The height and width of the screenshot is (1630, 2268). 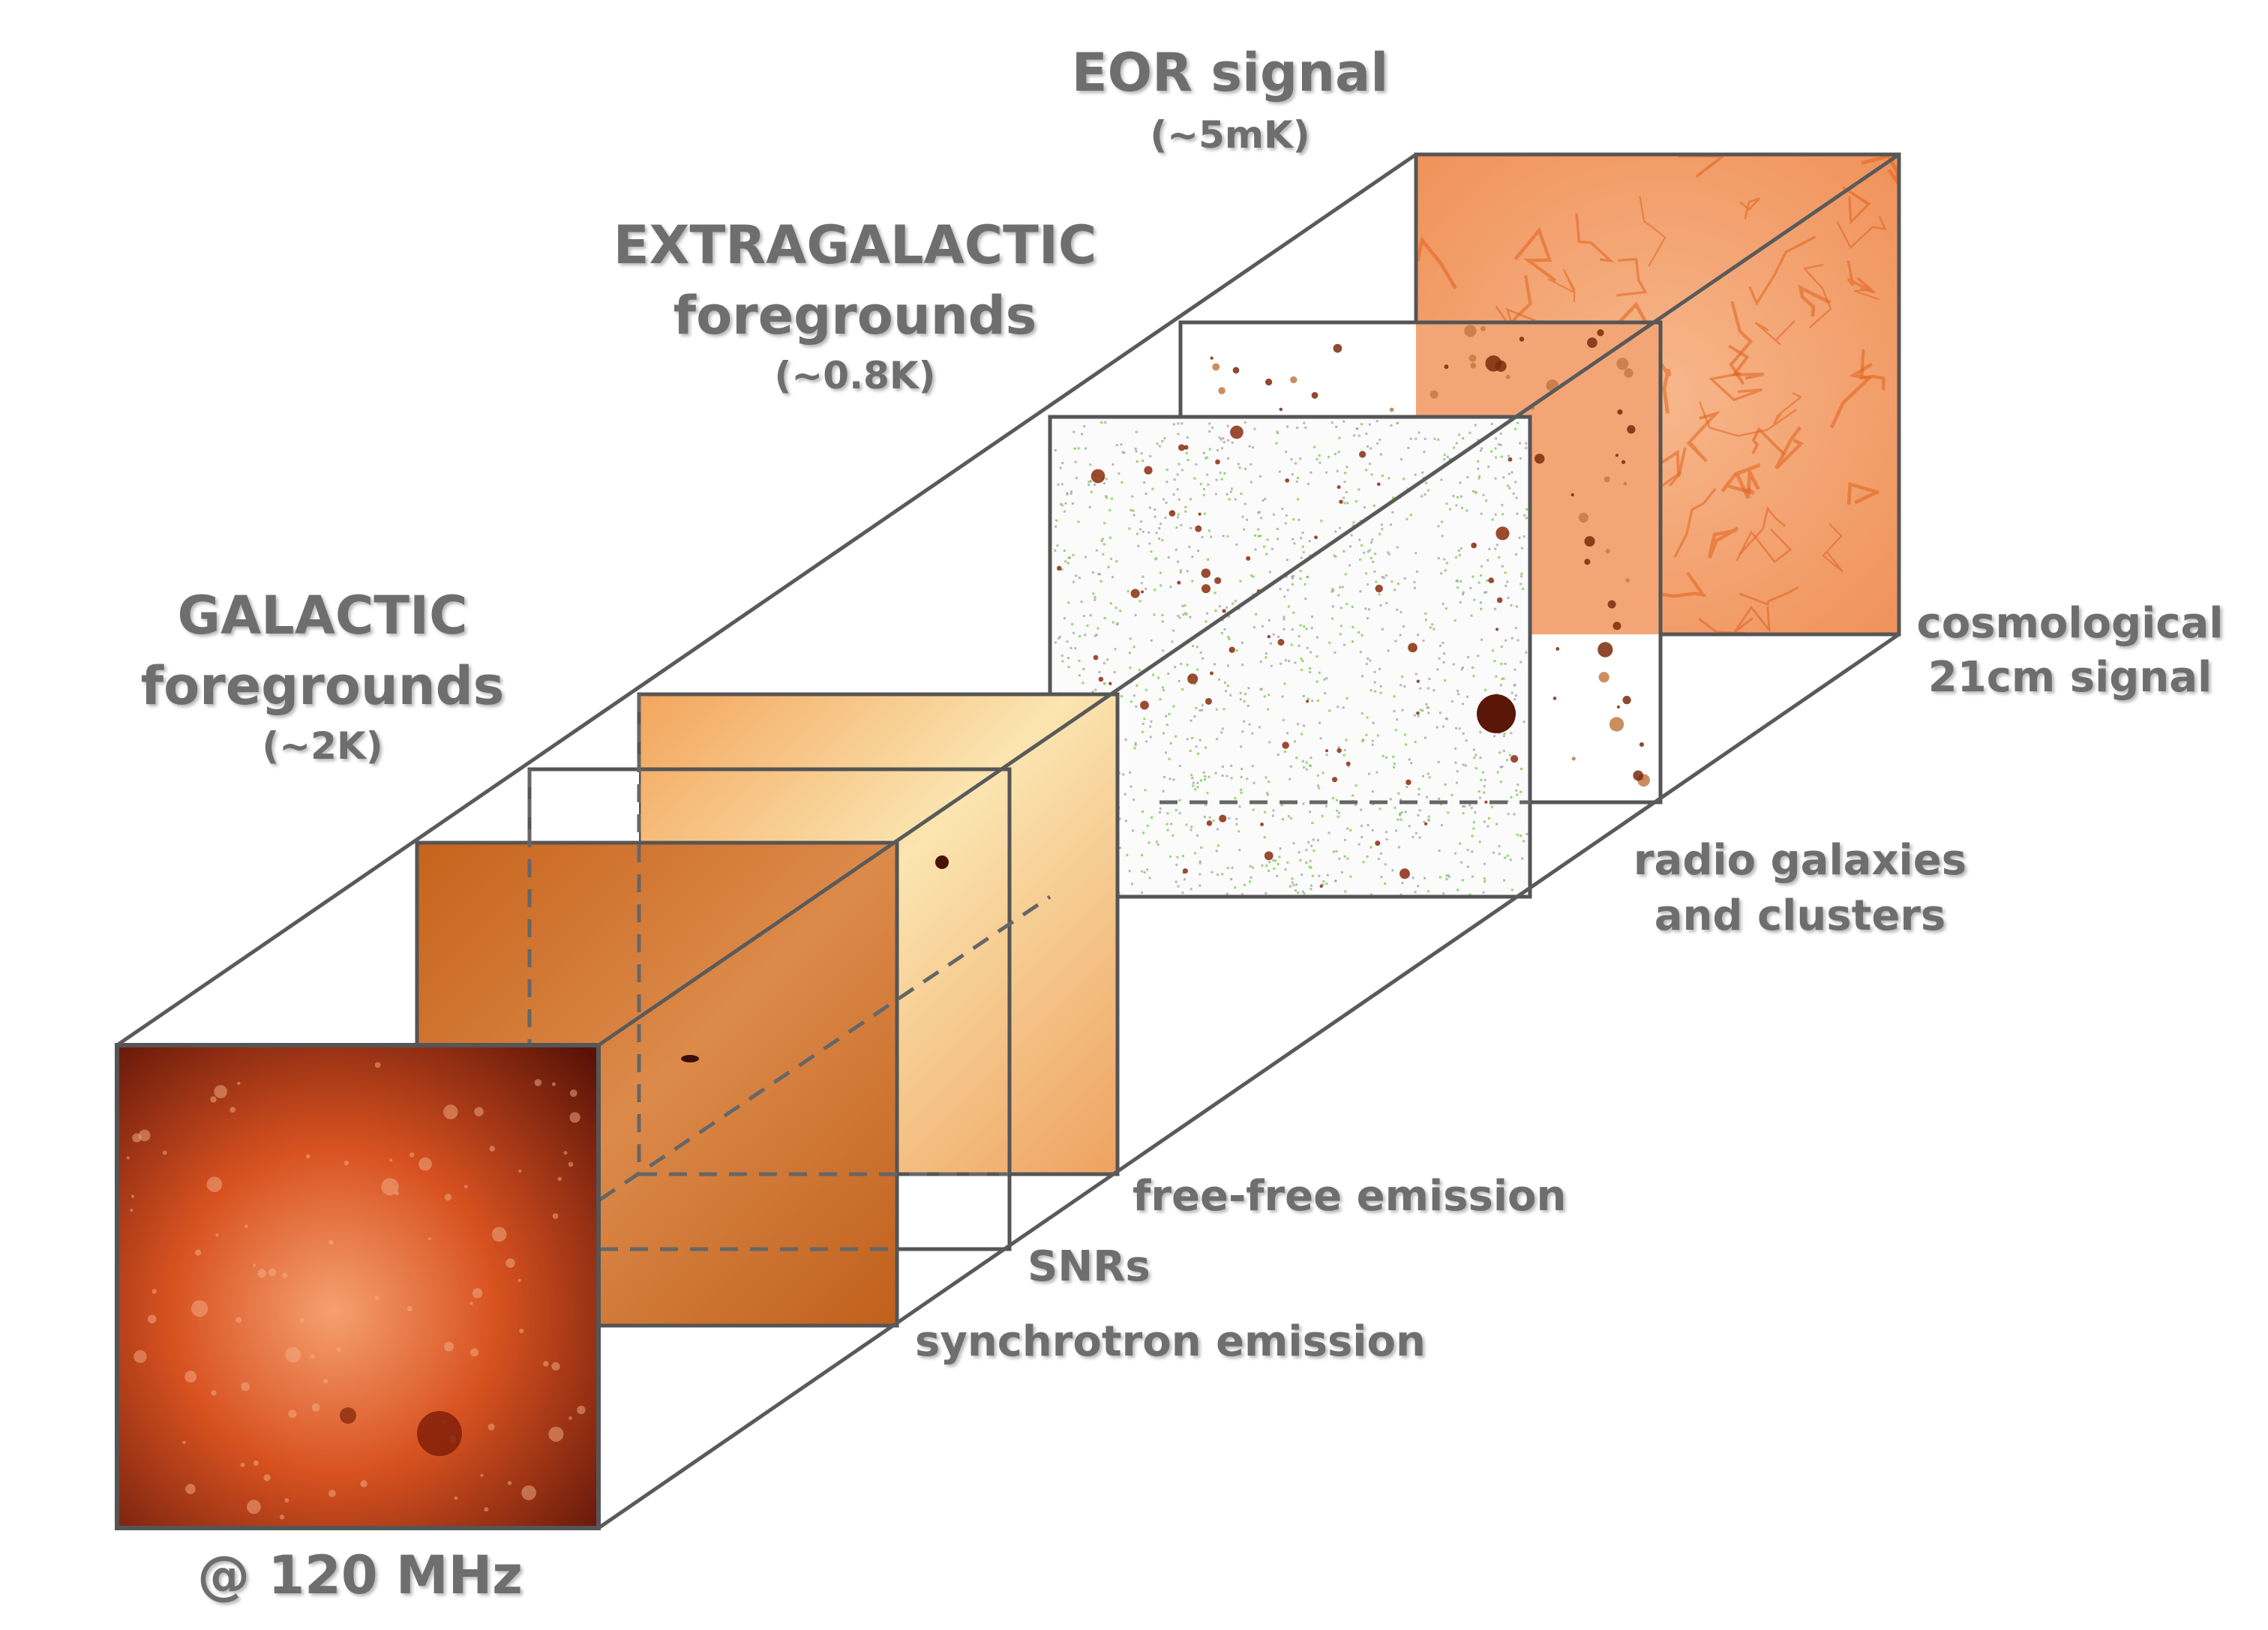 What do you see at coordinates (356, 1291) in the screenshot?
I see `galactic-sources` at bounding box center [356, 1291].